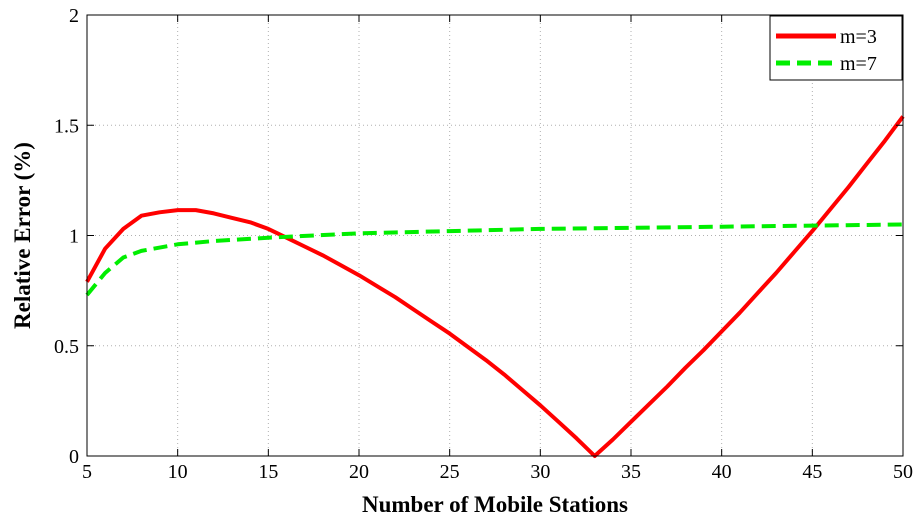 The image size is (922, 522). What do you see at coordinates (66, 126) in the screenshot?
I see `y-tick-label: 1.5` at bounding box center [66, 126].